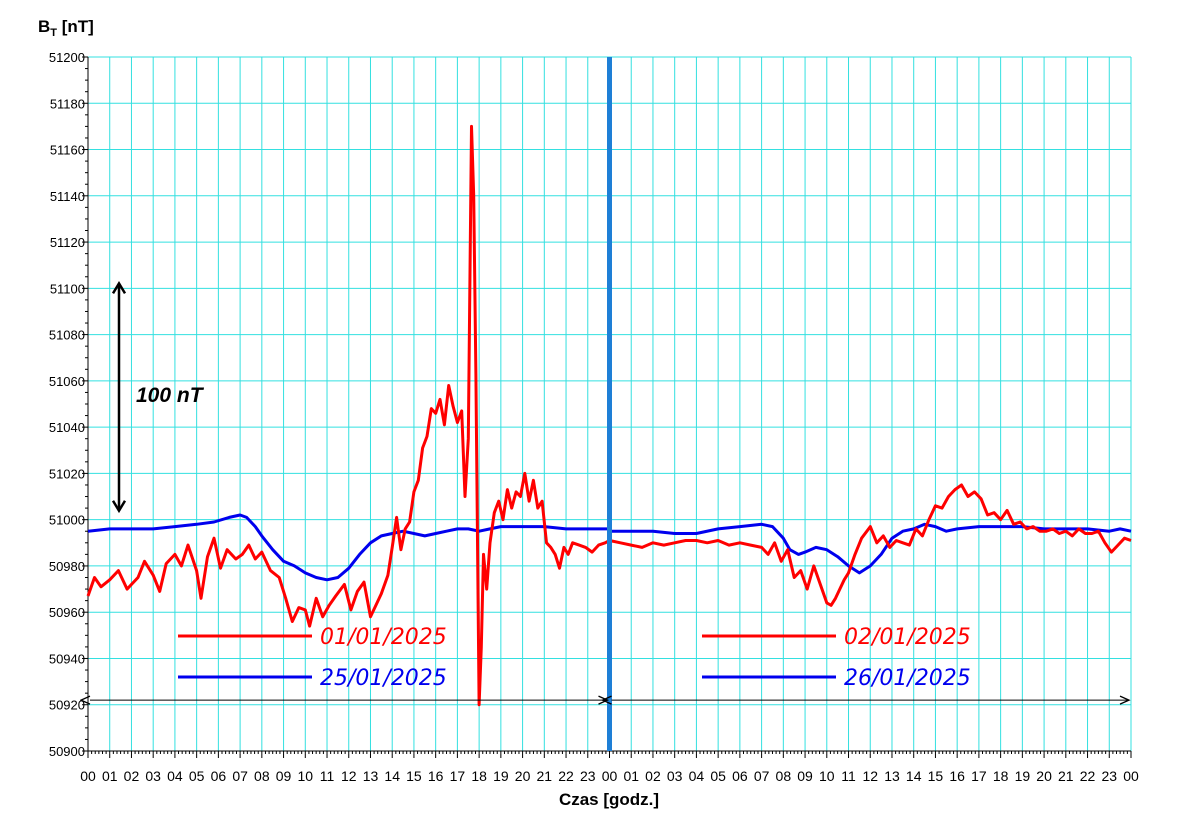 The height and width of the screenshot is (816, 1181). I want to click on legend-label: 25/01/2025, so click(383, 678).